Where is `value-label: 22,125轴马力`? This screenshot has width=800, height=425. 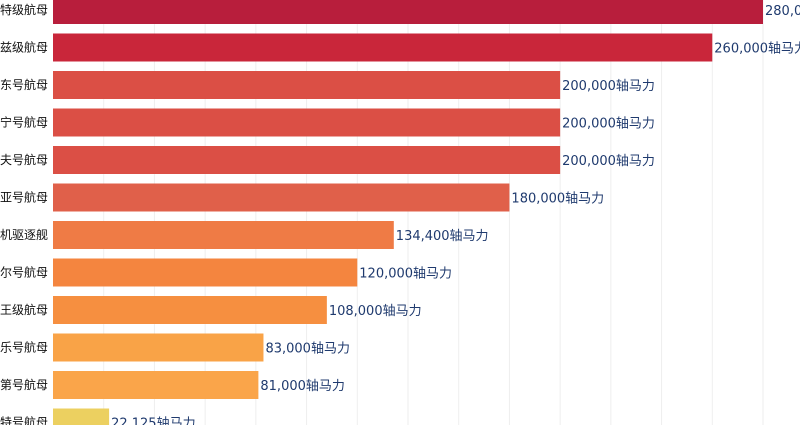
value-label: 22,125轴马力 is located at coordinates (153, 421).